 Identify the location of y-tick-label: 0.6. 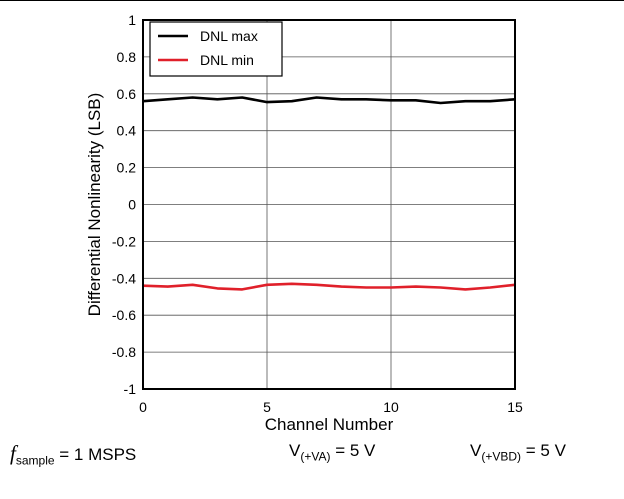
(127, 94).